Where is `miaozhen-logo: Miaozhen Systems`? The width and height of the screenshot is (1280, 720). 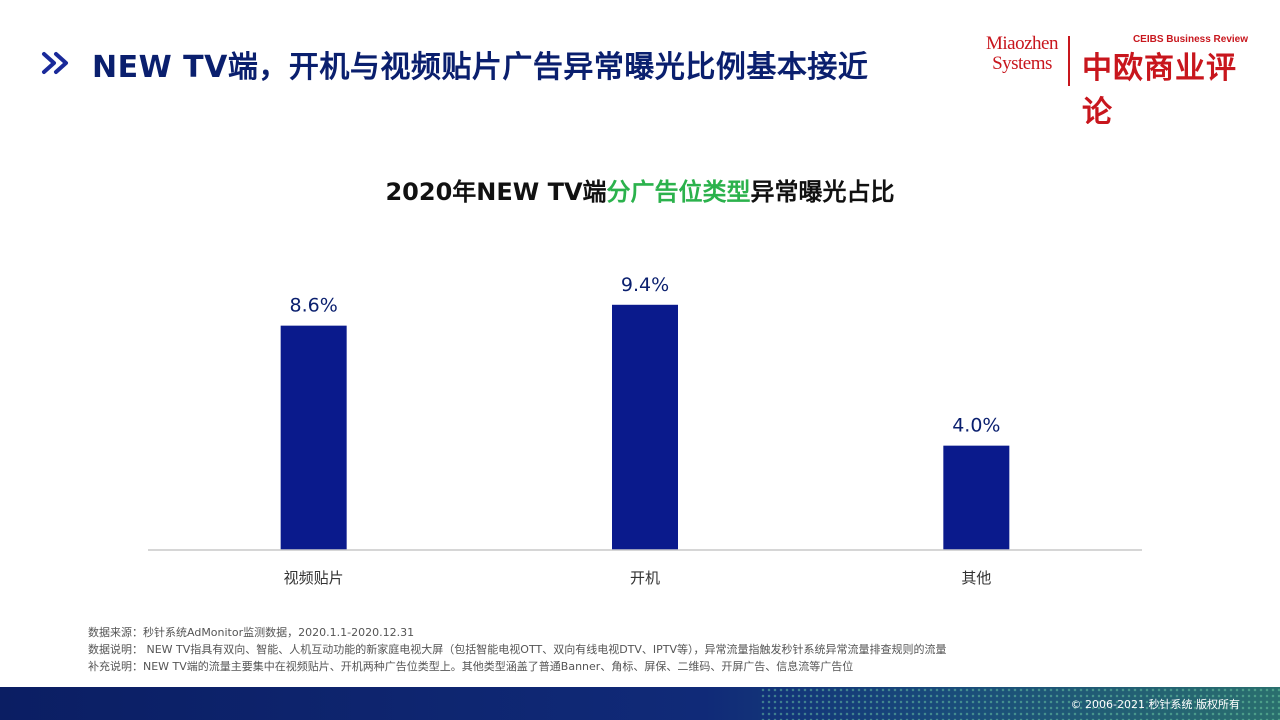 miaozhen-logo: Miaozhen Systems is located at coordinates (1022, 54).